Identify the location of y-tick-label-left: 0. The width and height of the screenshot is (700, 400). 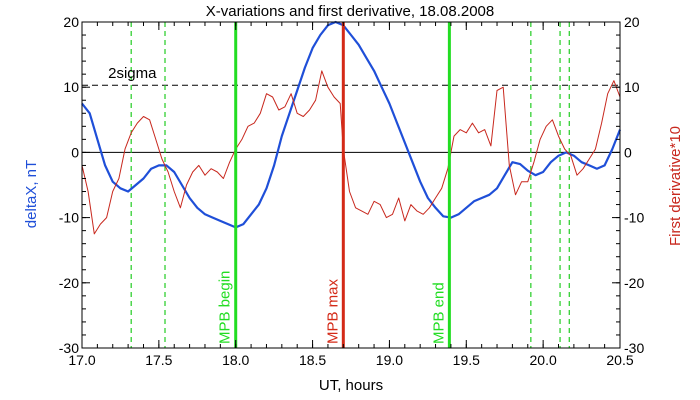
(75, 152).